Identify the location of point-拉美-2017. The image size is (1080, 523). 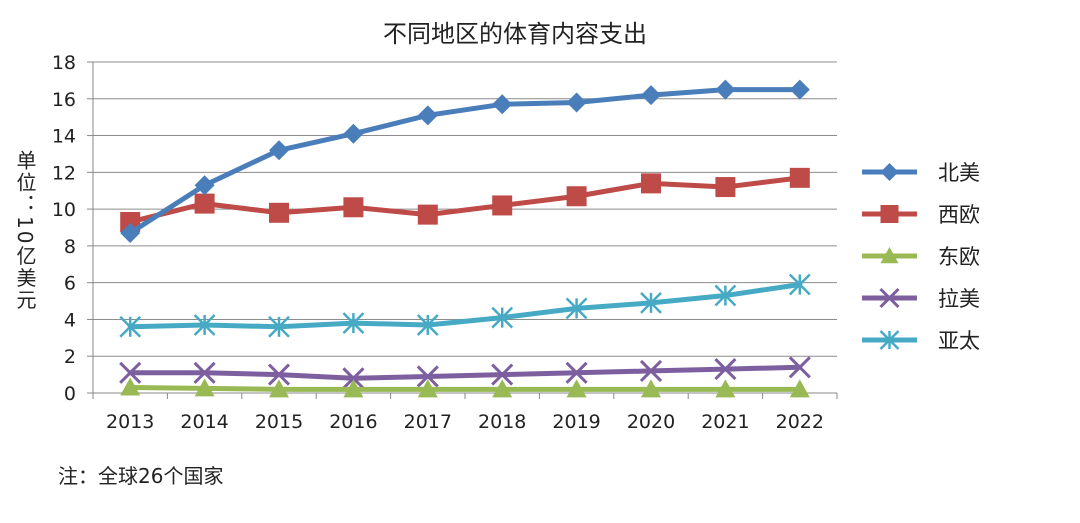
(427, 376).